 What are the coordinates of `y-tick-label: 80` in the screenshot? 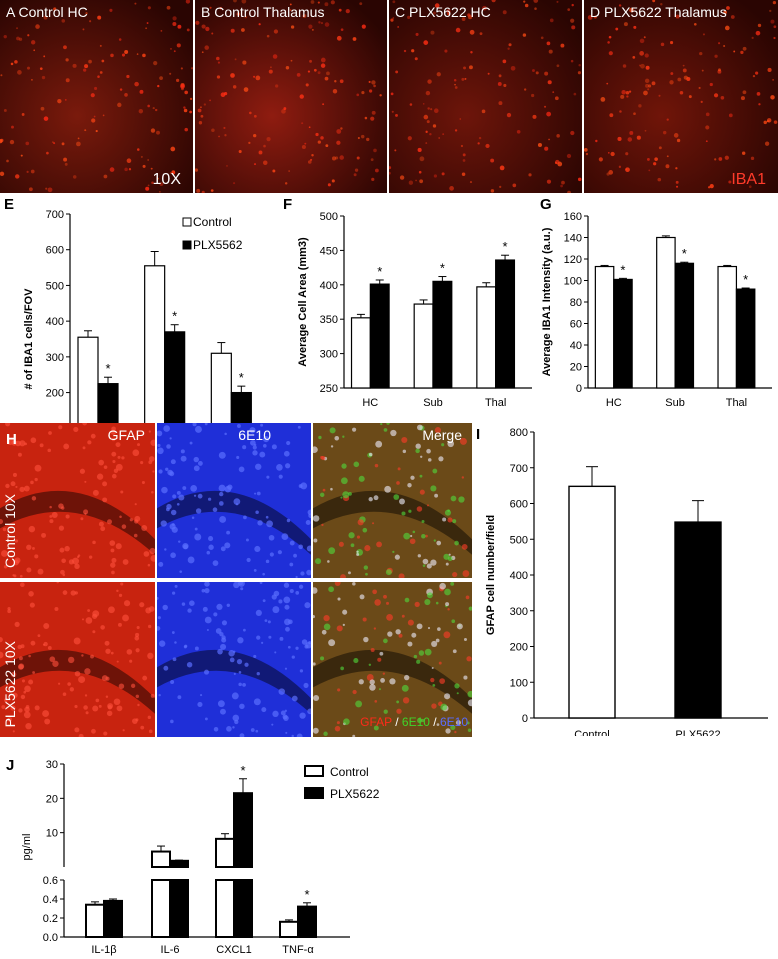 It's located at (576, 303).